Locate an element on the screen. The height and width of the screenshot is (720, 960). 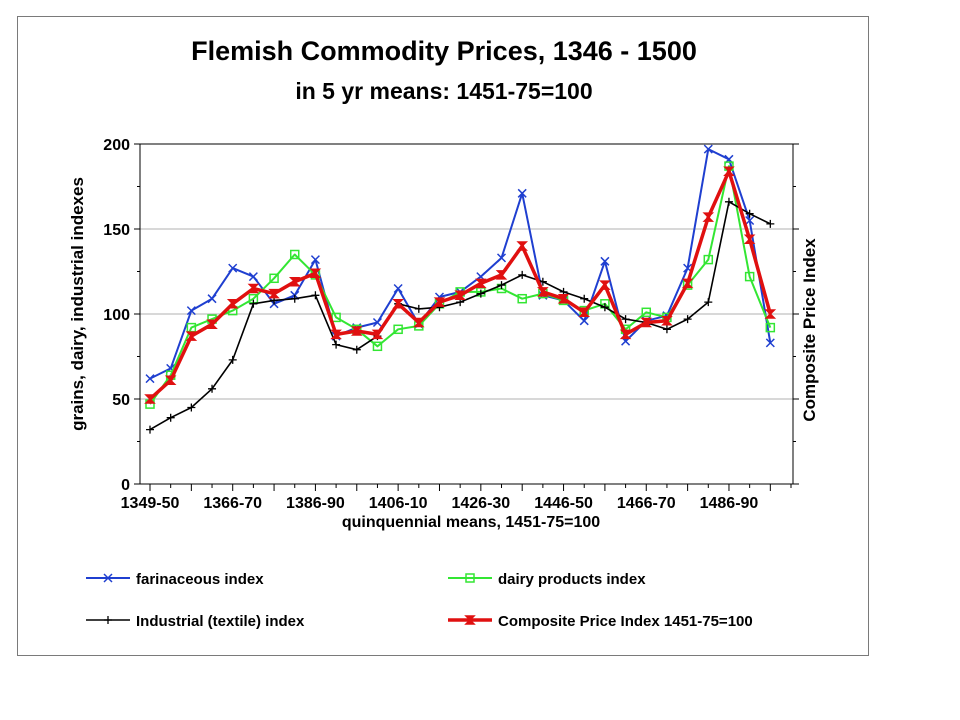
legend-item-1: farinaceous index is located at coordinates (175, 579).